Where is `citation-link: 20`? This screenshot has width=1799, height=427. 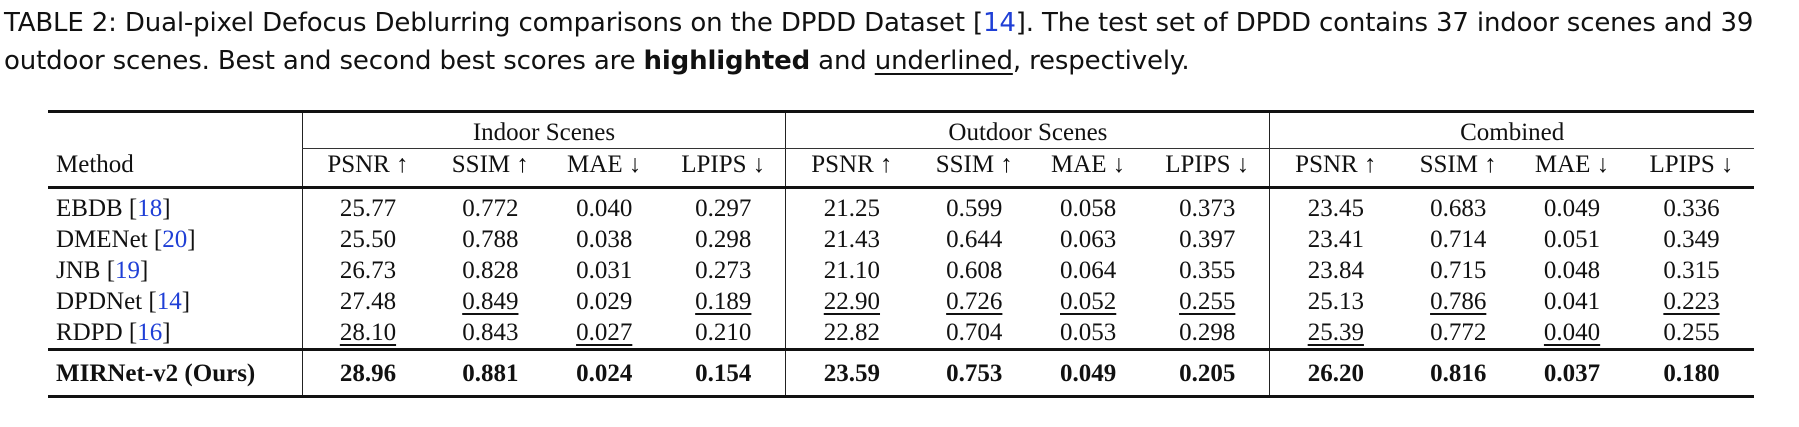 citation-link: 20 is located at coordinates (175, 239).